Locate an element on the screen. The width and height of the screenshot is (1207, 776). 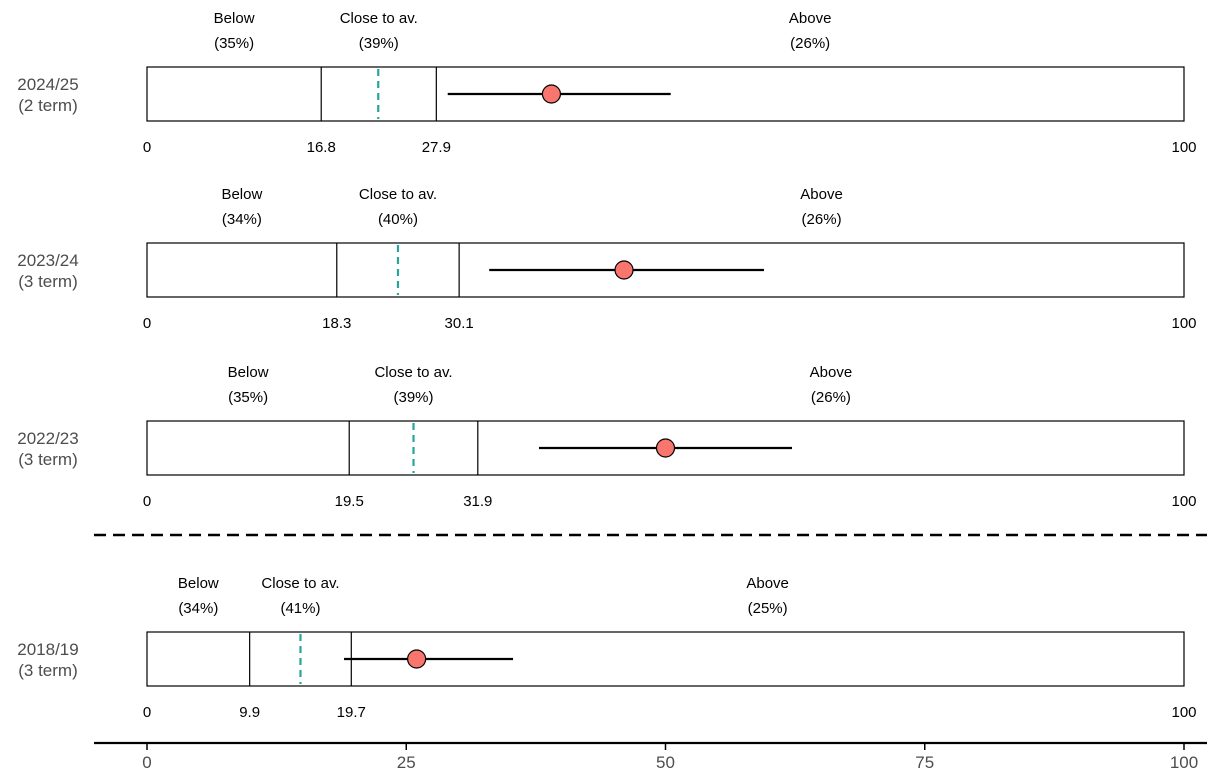
category-pct: (40%) is located at coordinates (398, 219).